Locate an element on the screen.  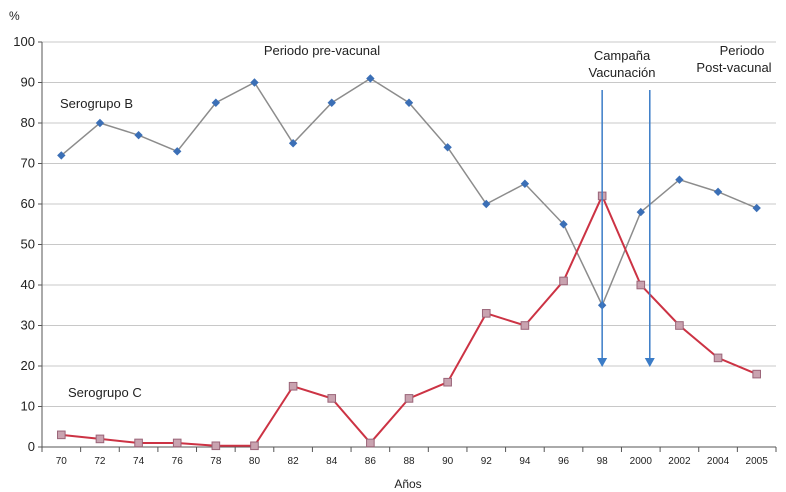
x-tick-label: 90 is located at coordinates (448, 461).